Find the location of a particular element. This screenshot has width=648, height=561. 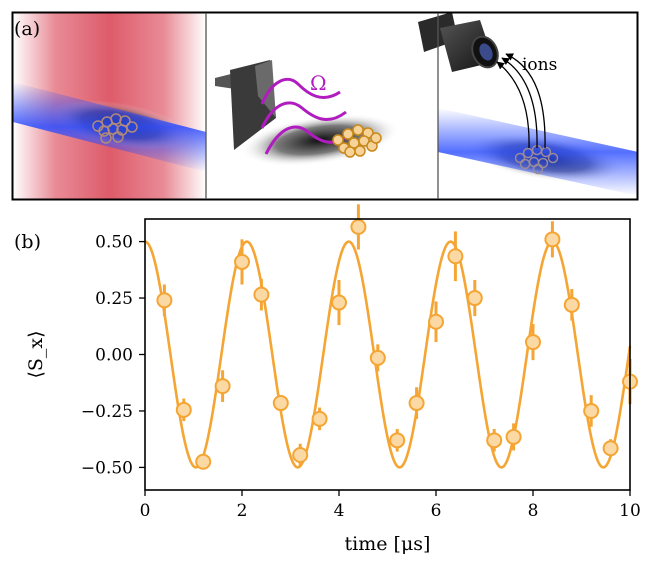

horn-antenna-icon is located at coordinates (245, 105).